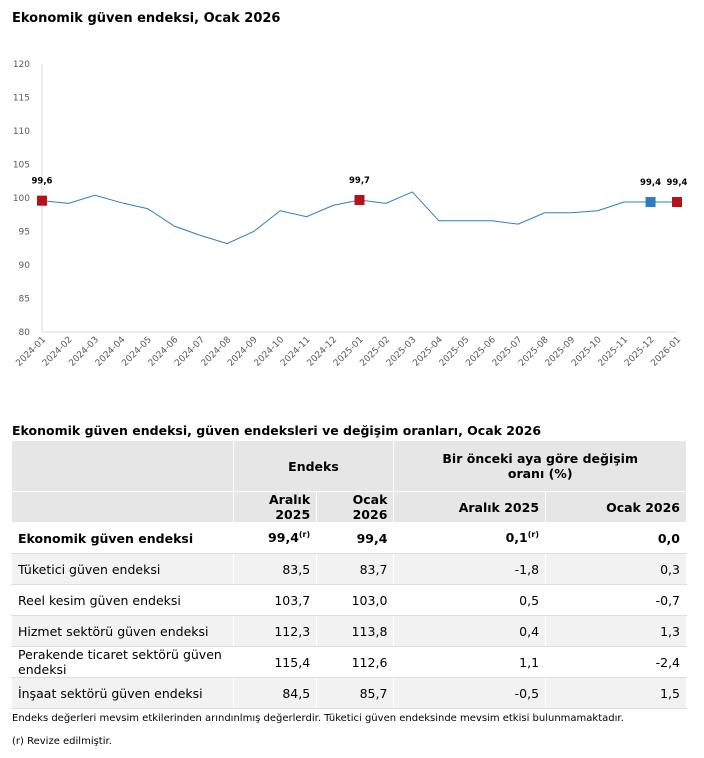 This screenshot has width=704, height=758. Describe the element at coordinates (21, 166) in the screenshot. I see `y-tick-label: 105` at that location.